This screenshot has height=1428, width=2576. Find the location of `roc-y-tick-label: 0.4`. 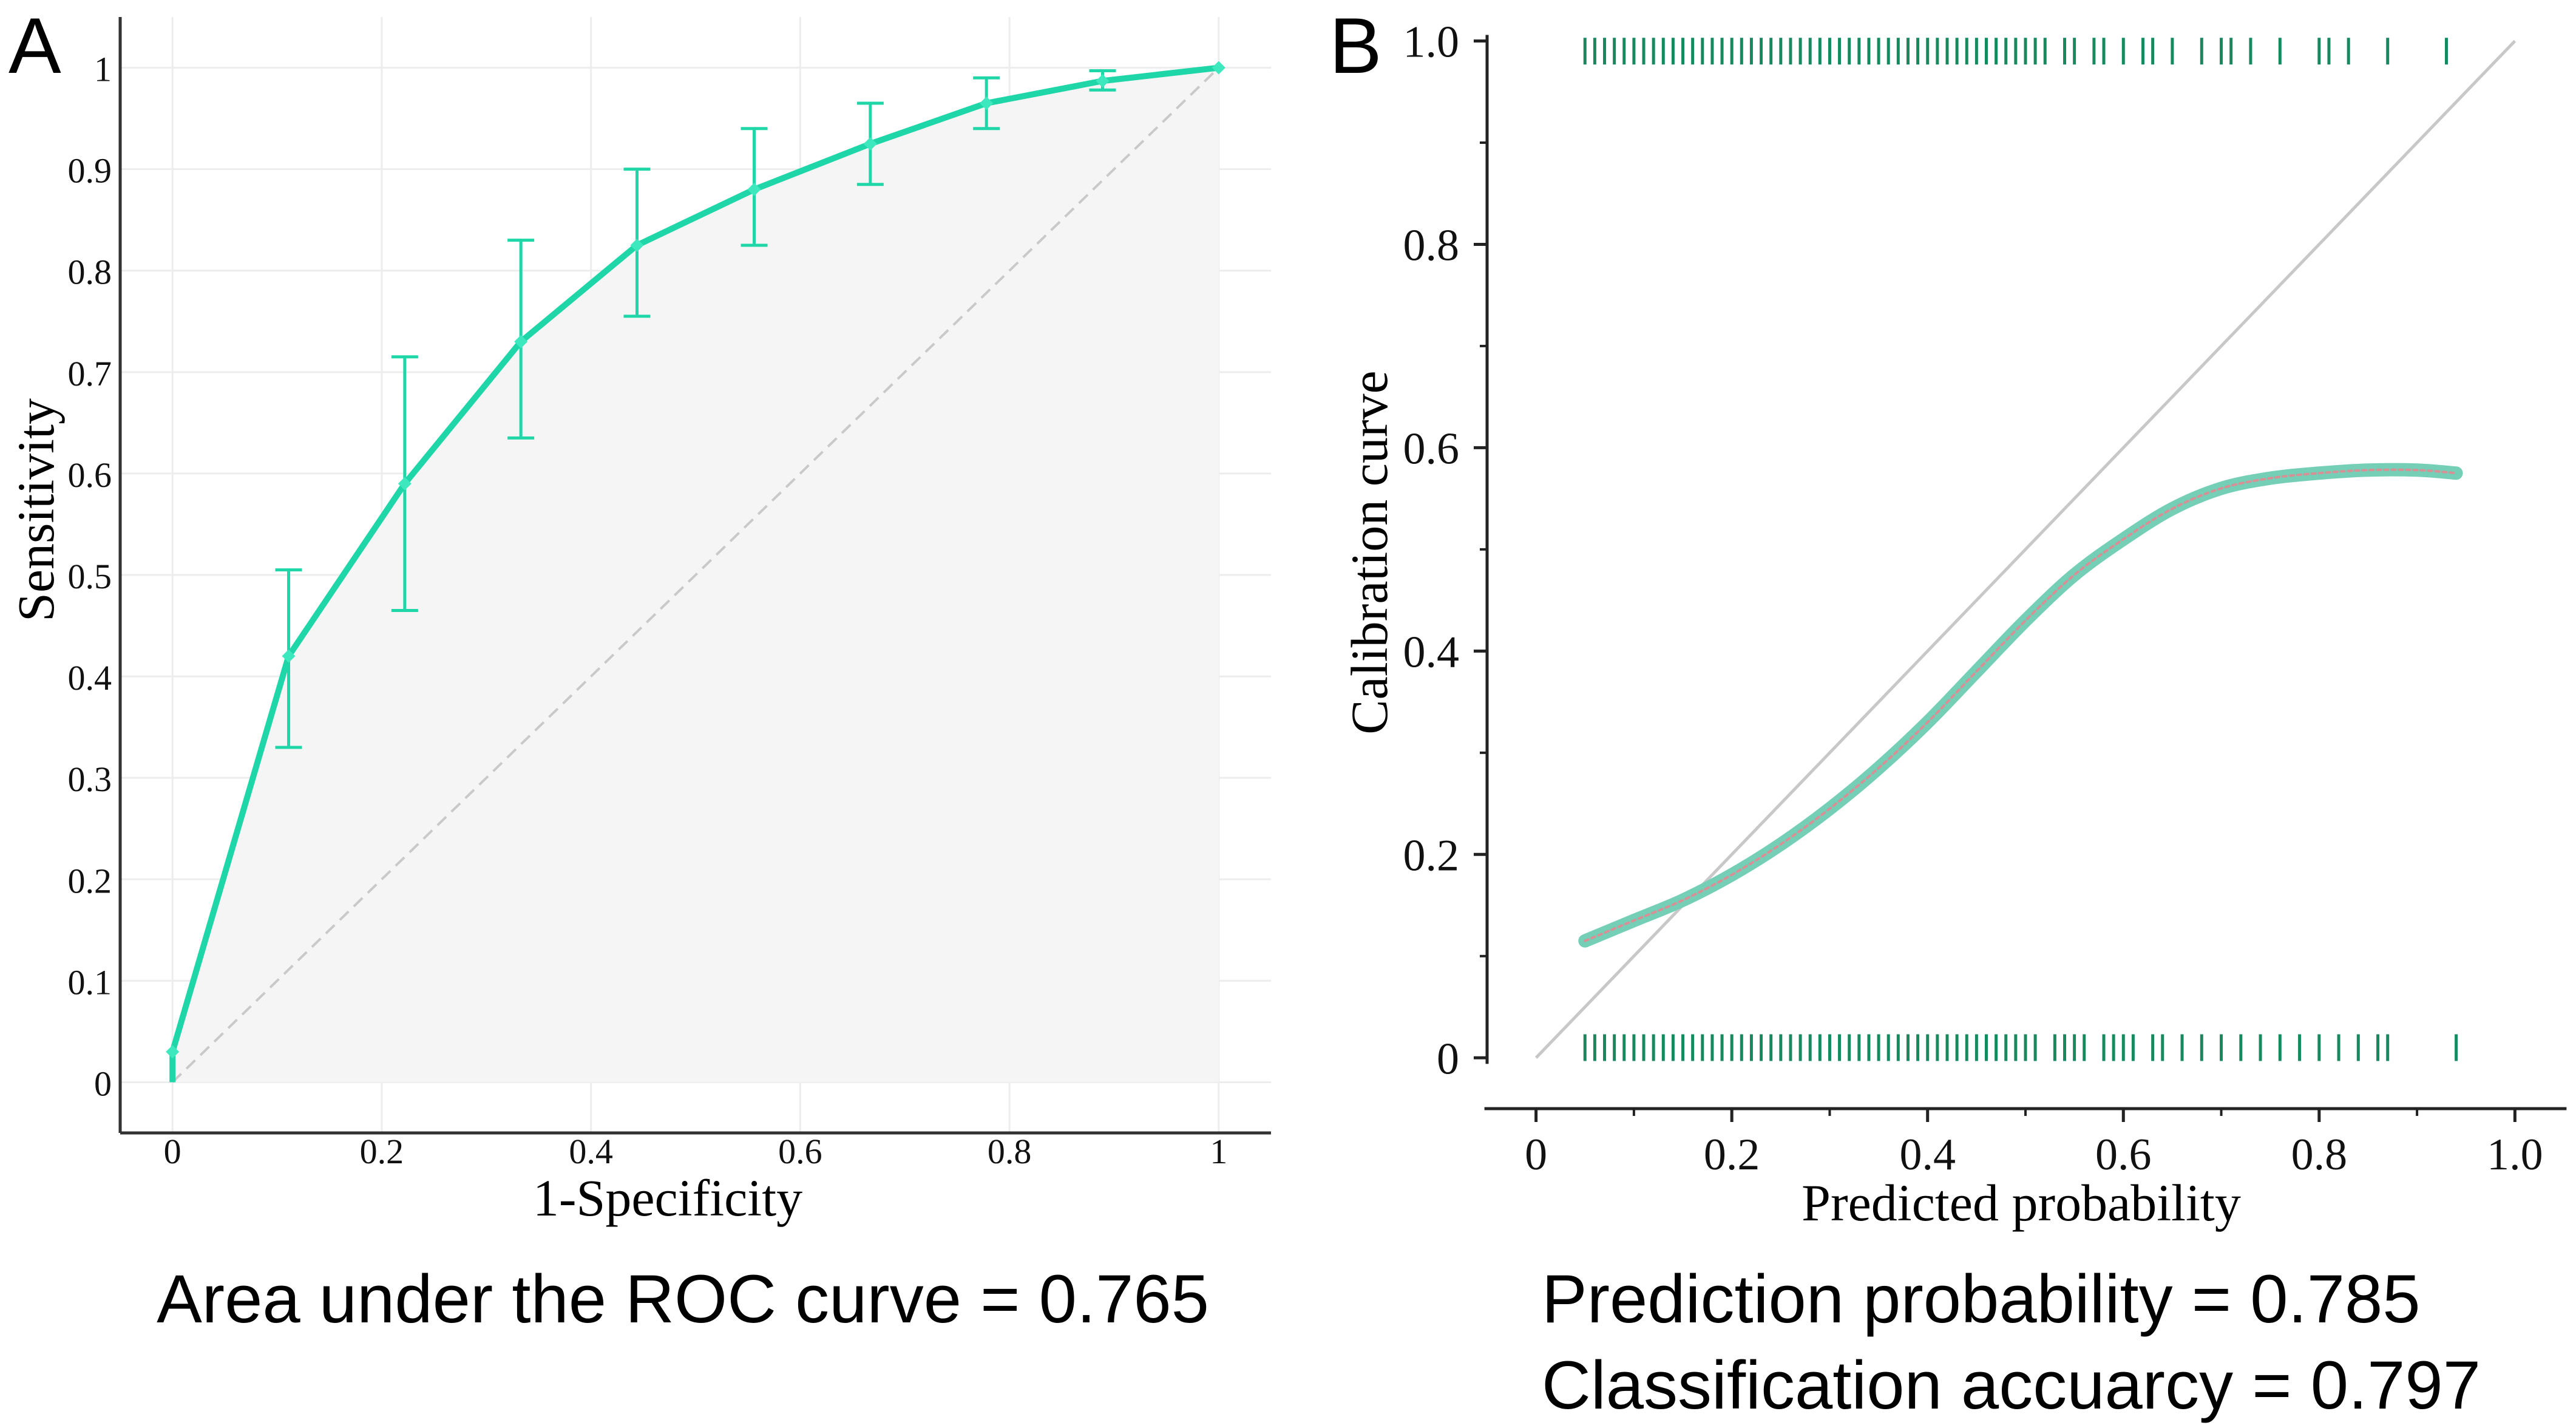

roc-y-tick-label: 0.4 is located at coordinates (90, 678).